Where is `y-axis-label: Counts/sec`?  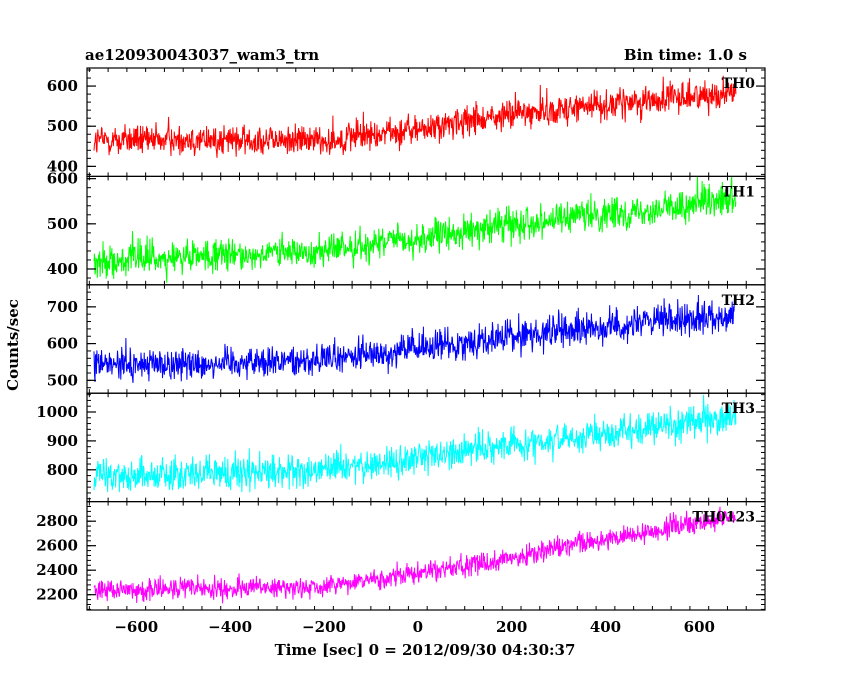 y-axis-label: Counts/sec is located at coordinates (13, 345).